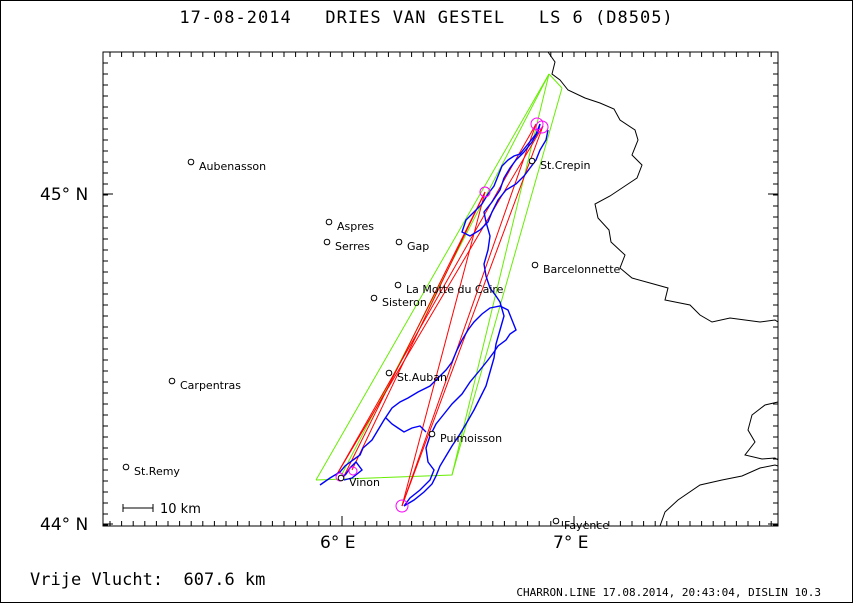  Describe the element at coordinates (180, 509) in the screenshot. I see `scale-bar-label: 10 km` at that location.